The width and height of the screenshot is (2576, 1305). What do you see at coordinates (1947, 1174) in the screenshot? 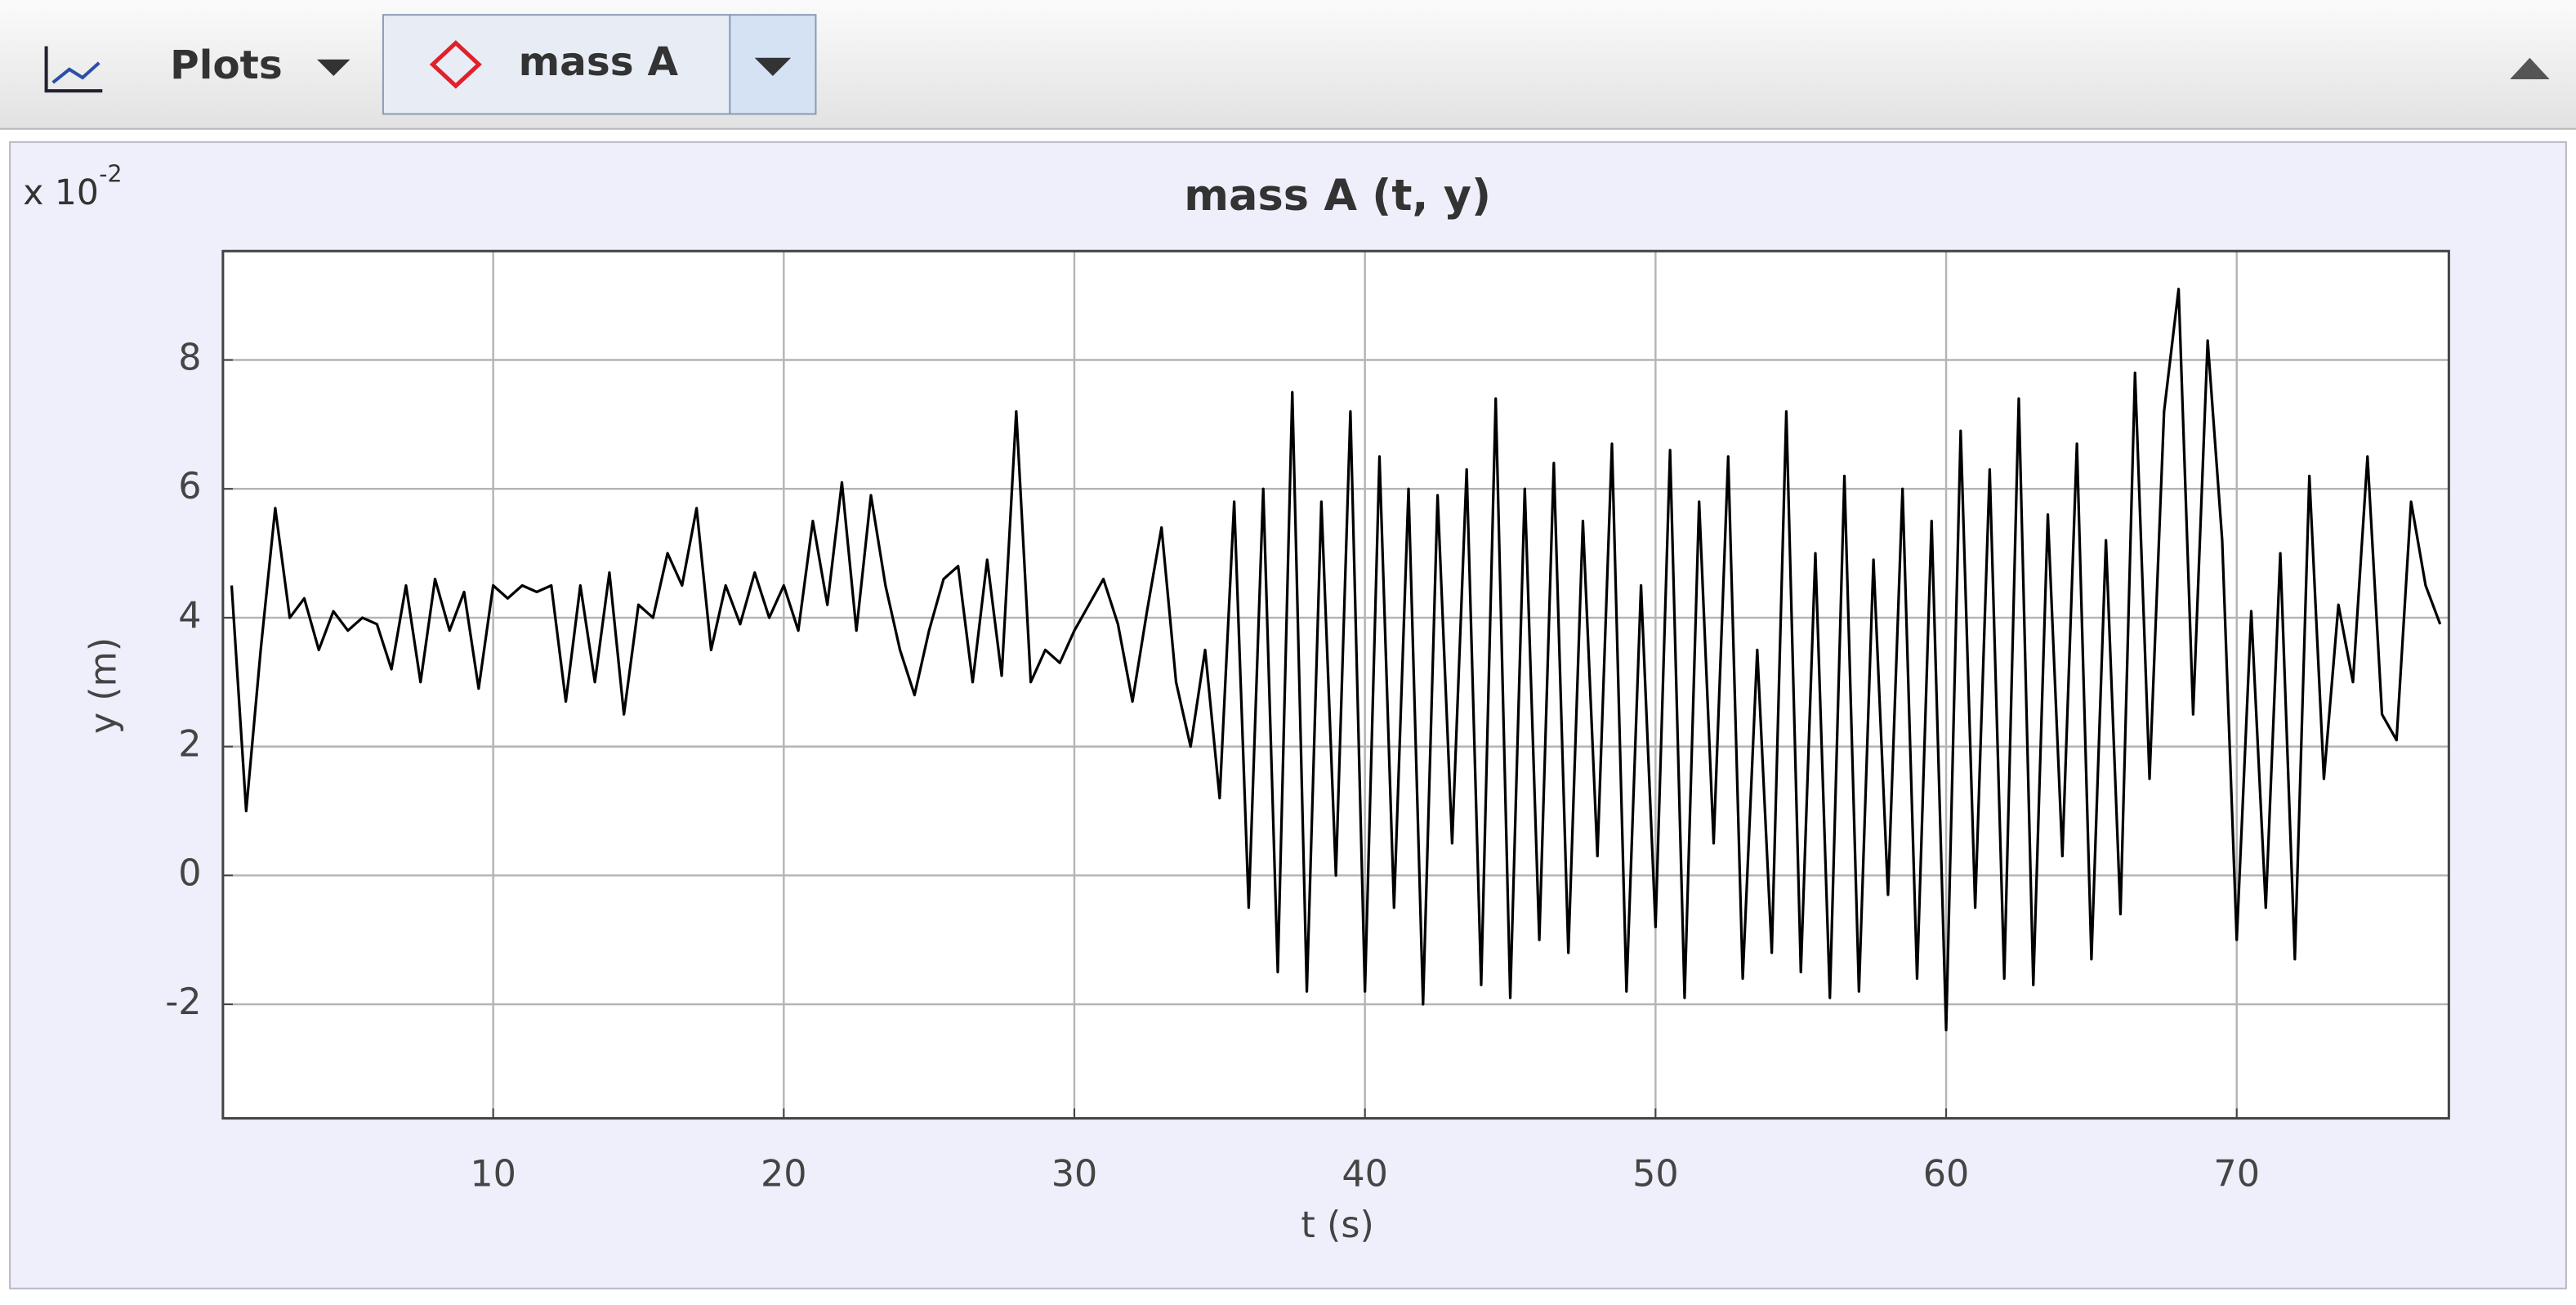
I see `x-tick-label: 60` at bounding box center [1947, 1174].